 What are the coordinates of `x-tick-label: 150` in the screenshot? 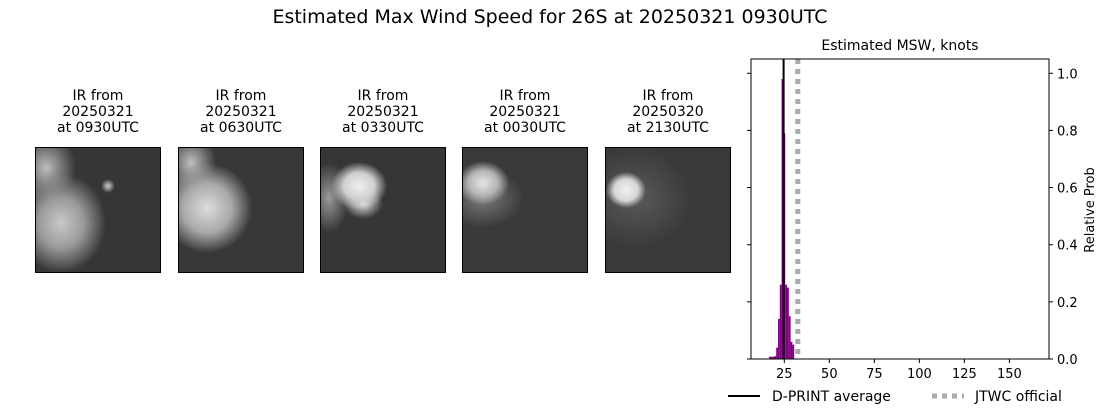 It's located at (1009, 374).